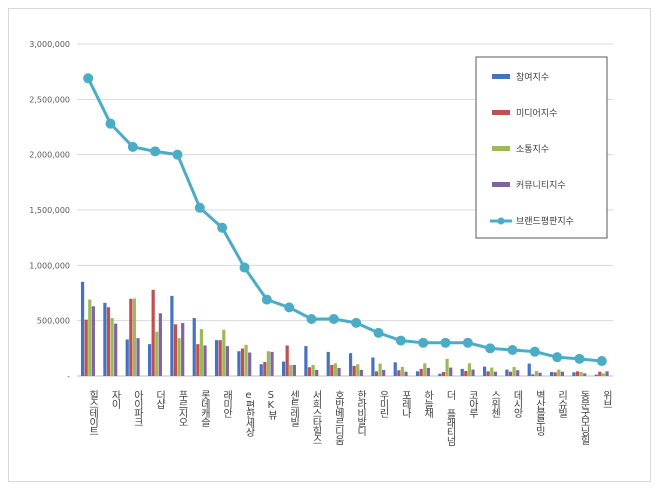 This screenshot has height=491, width=660. I want to click on category-label: 포레나, so click(405, 404).